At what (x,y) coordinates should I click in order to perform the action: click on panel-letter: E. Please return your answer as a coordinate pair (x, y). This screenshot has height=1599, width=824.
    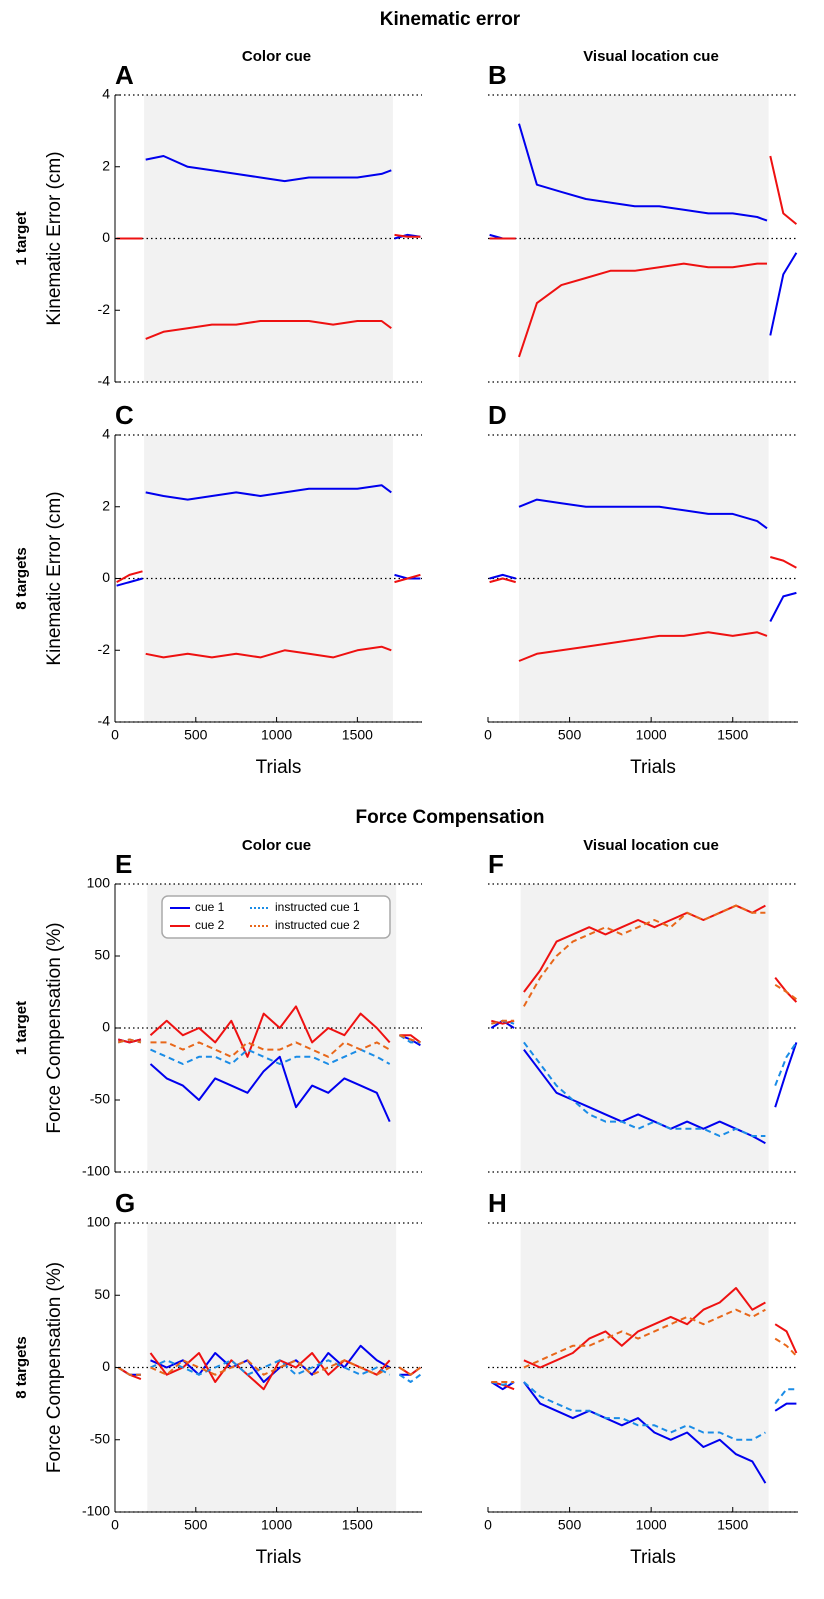
    Looking at the image, I should click on (123, 864).